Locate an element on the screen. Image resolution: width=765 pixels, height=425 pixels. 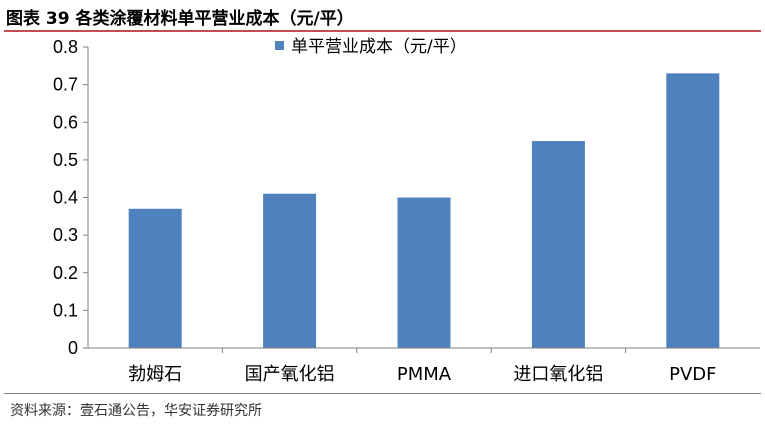
y-axis-ticks: 0 0.1 0.2 0.3 0.4 0.5 0.6 0.7 0.8 is located at coordinates (70, 197).